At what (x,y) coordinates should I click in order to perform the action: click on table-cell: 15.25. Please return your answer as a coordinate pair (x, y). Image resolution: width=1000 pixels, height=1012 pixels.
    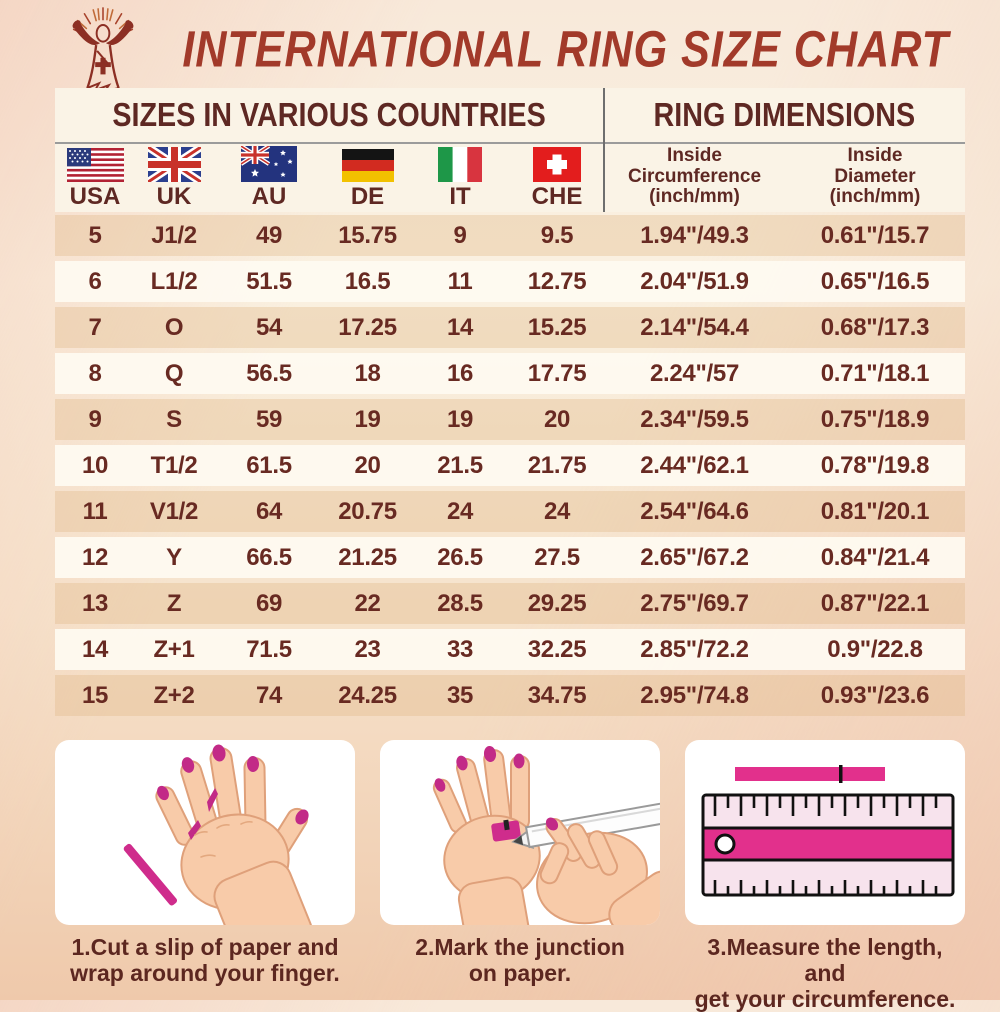
    Looking at the image, I should click on (557, 327).